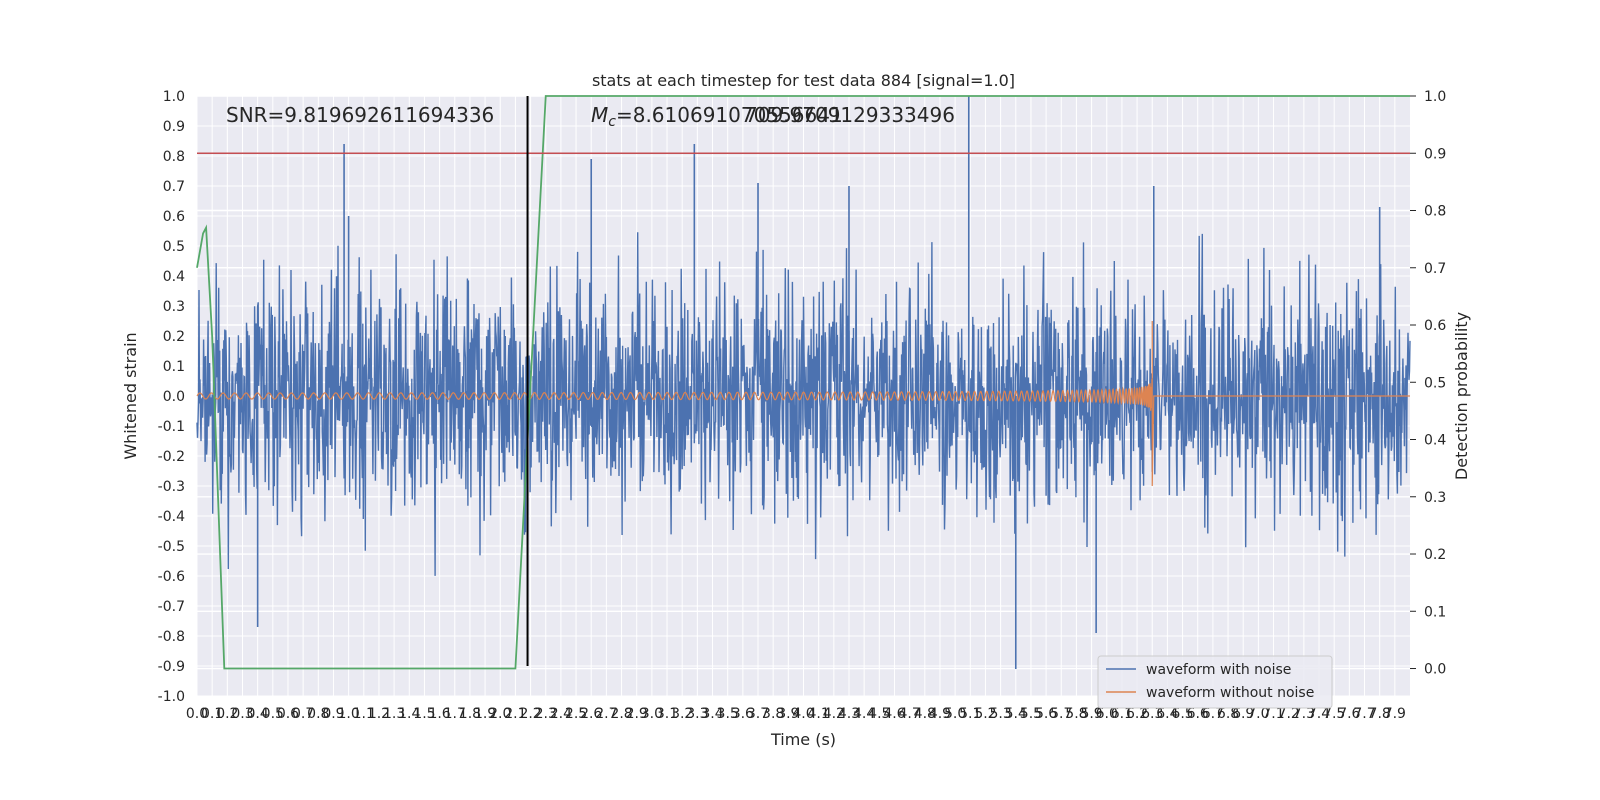 This screenshot has height=800, width=1600. What do you see at coordinates (288, 714) in the screenshot?
I see `x-tick-label: 0.6` at bounding box center [288, 714].